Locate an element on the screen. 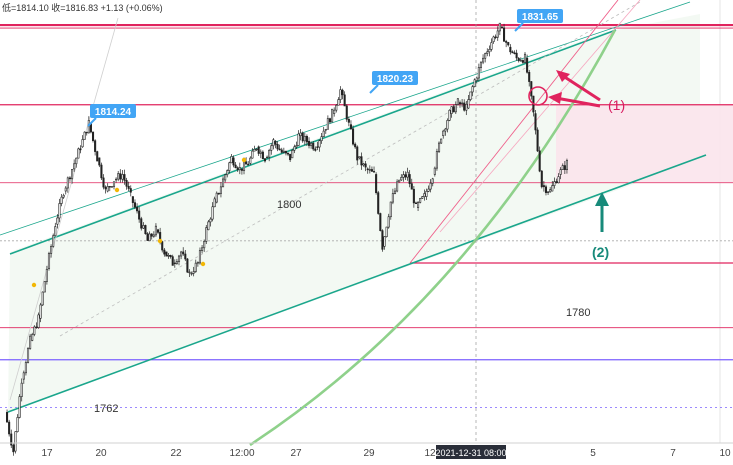 The width and height of the screenshot is (733, 465). price-level-label: 1800 is located at coordinates (289, 205).